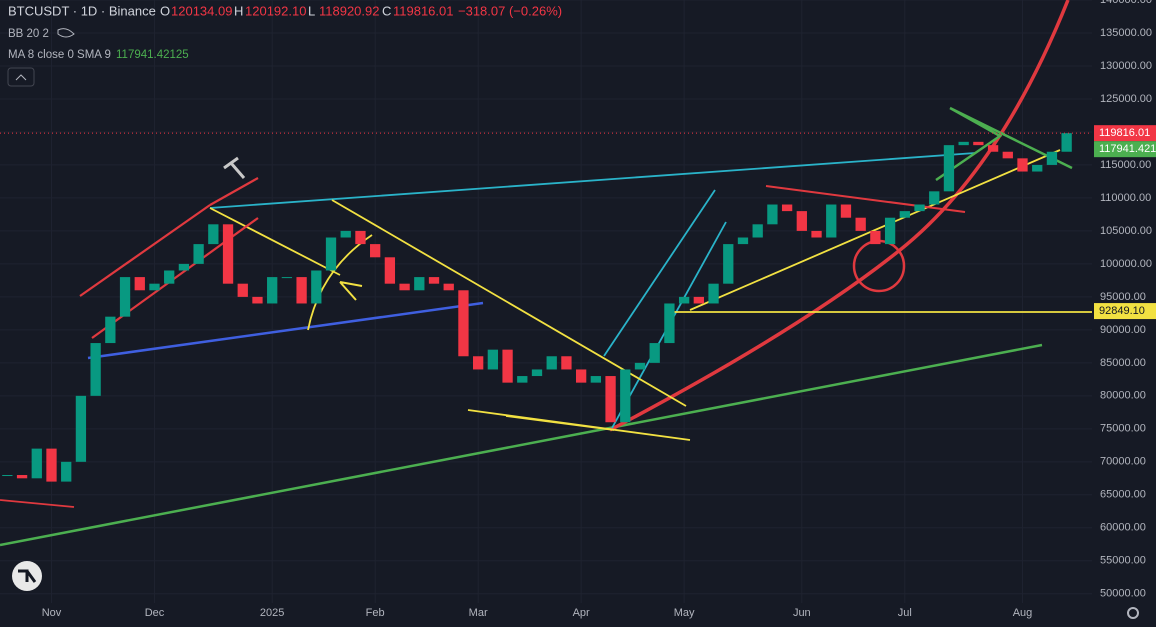  What do you see at coordinates (275, 10) in the screenshot?
I see `ohlc-value: 120192.10` at bounding box center [275, 10].